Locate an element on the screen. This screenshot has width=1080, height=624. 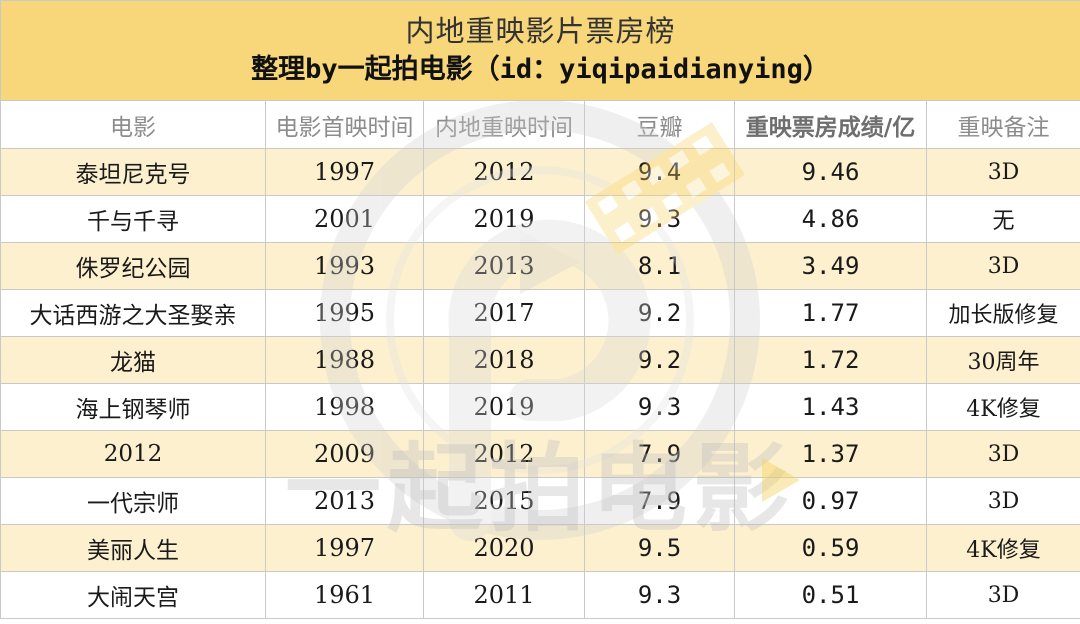
cell-film: 大闹天宫 is located at coordinates (133, 595).